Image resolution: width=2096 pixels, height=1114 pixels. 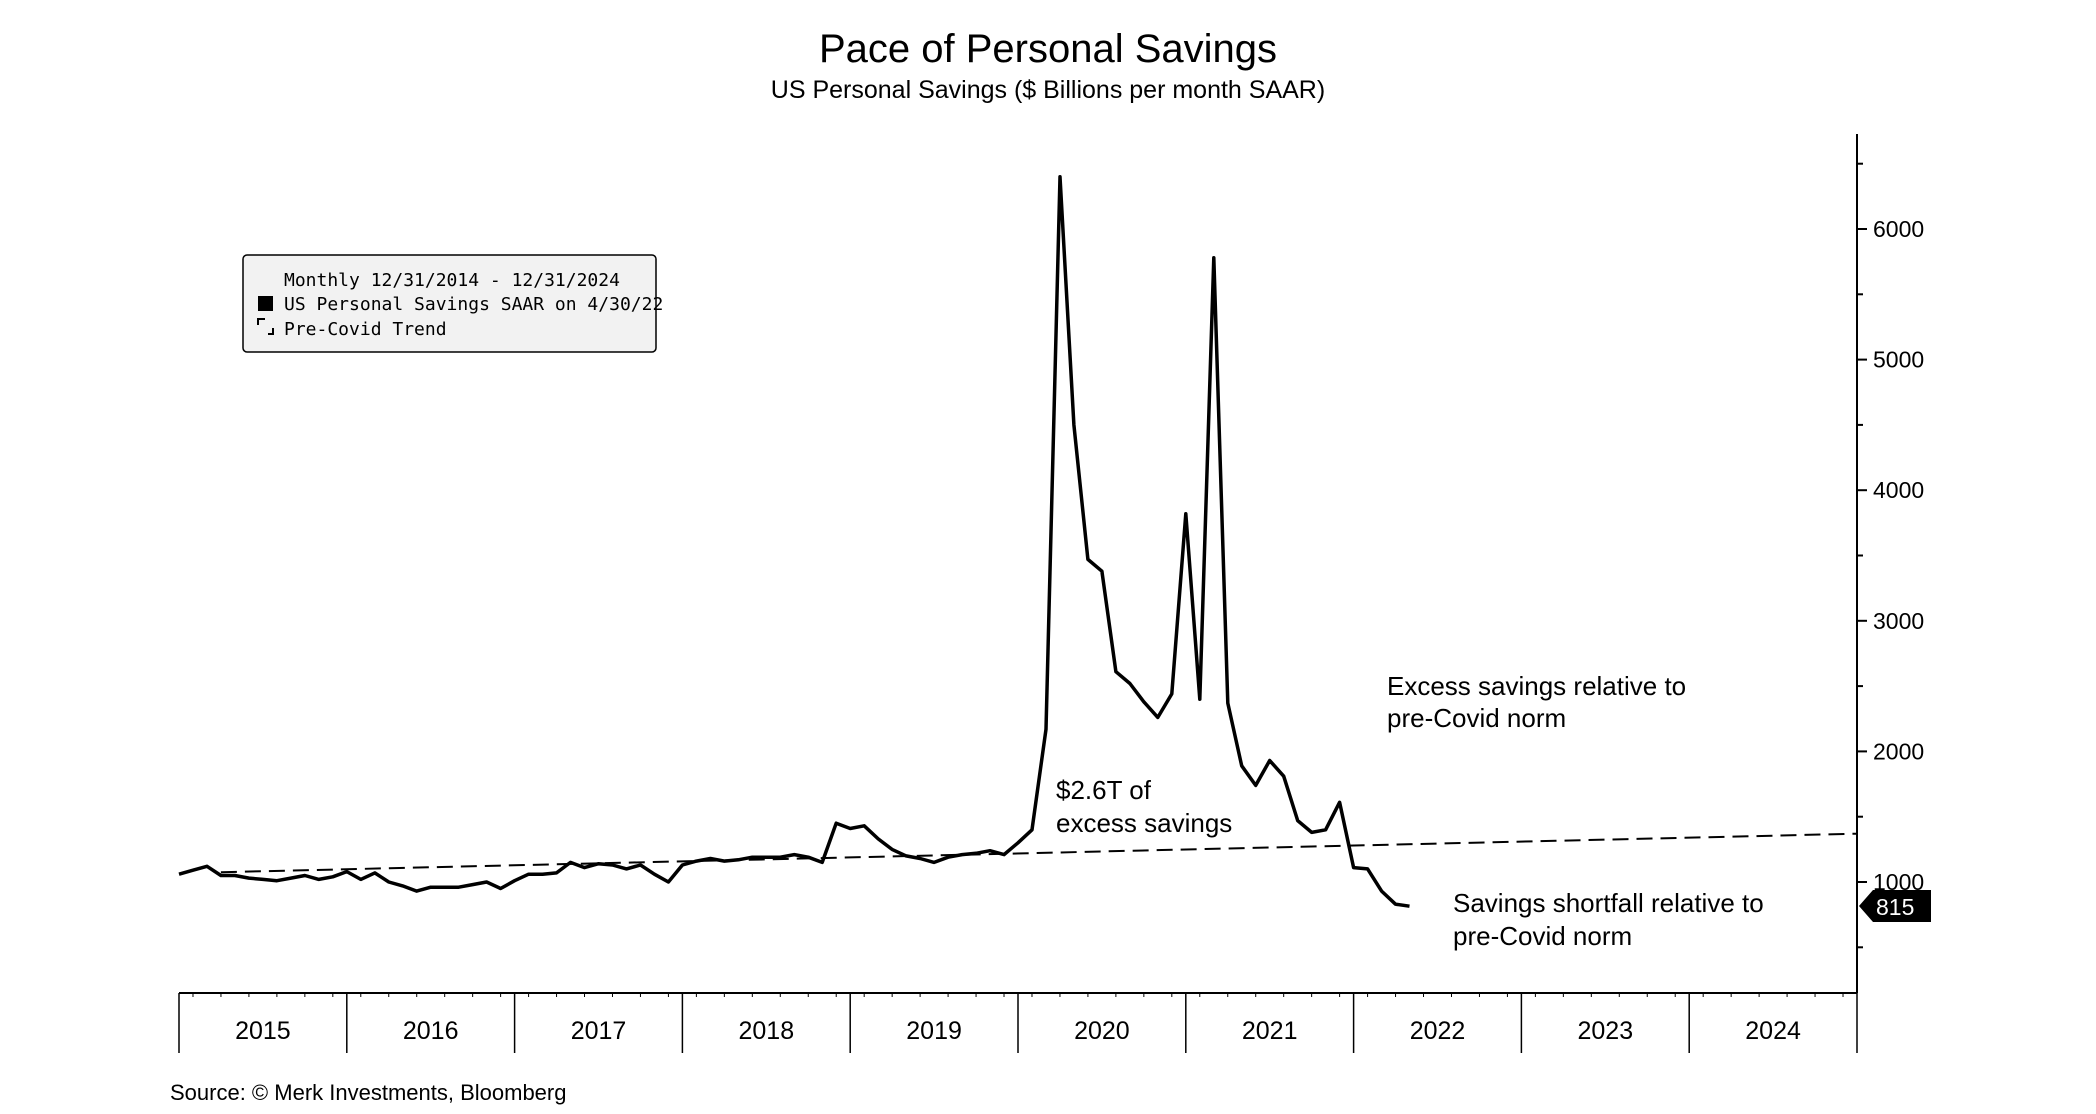 I want to click on x-year-label: 2016, so click(x=431, y=1031).